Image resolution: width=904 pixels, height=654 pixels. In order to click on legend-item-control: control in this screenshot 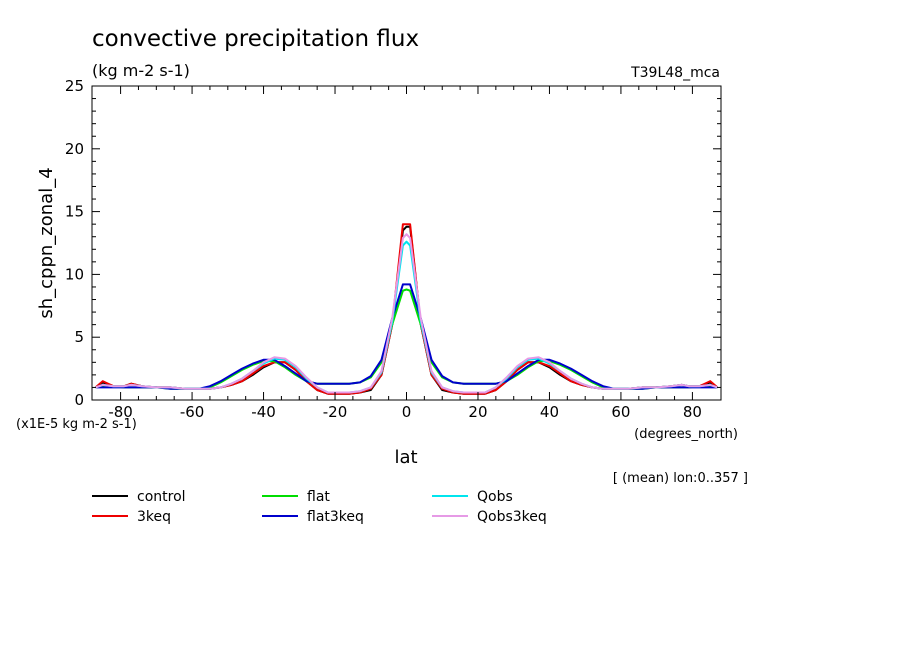, I will do `click(139, 497)`.